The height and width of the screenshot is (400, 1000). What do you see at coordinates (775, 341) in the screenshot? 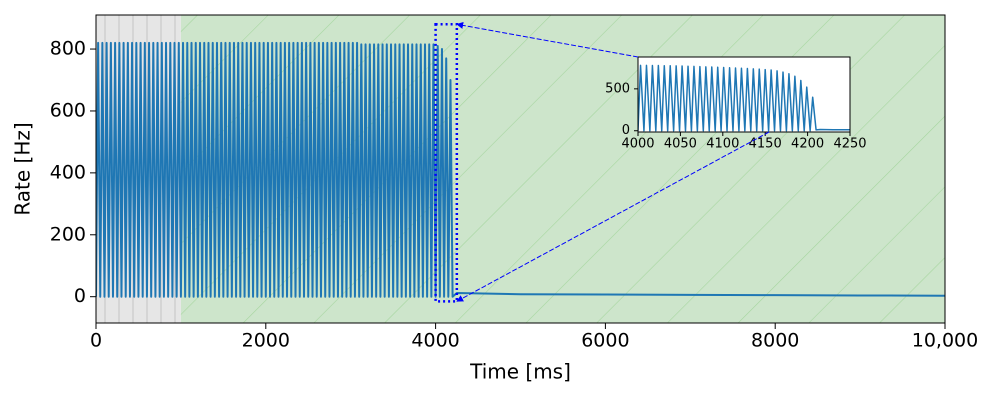
I see `x-tick-label: 8000` at bounding box center [775, 341].